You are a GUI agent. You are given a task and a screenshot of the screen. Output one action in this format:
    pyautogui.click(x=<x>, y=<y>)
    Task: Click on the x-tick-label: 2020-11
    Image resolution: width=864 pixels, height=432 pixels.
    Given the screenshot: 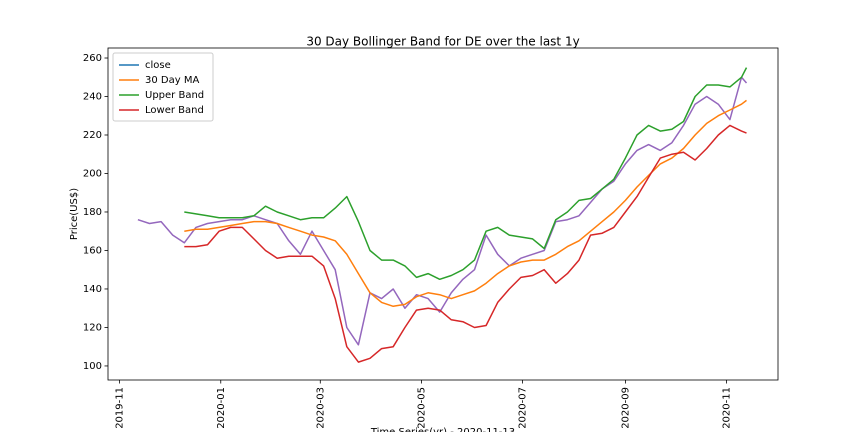 What is the action you would take?
    pyautogui.click(x=727, y=408)
    